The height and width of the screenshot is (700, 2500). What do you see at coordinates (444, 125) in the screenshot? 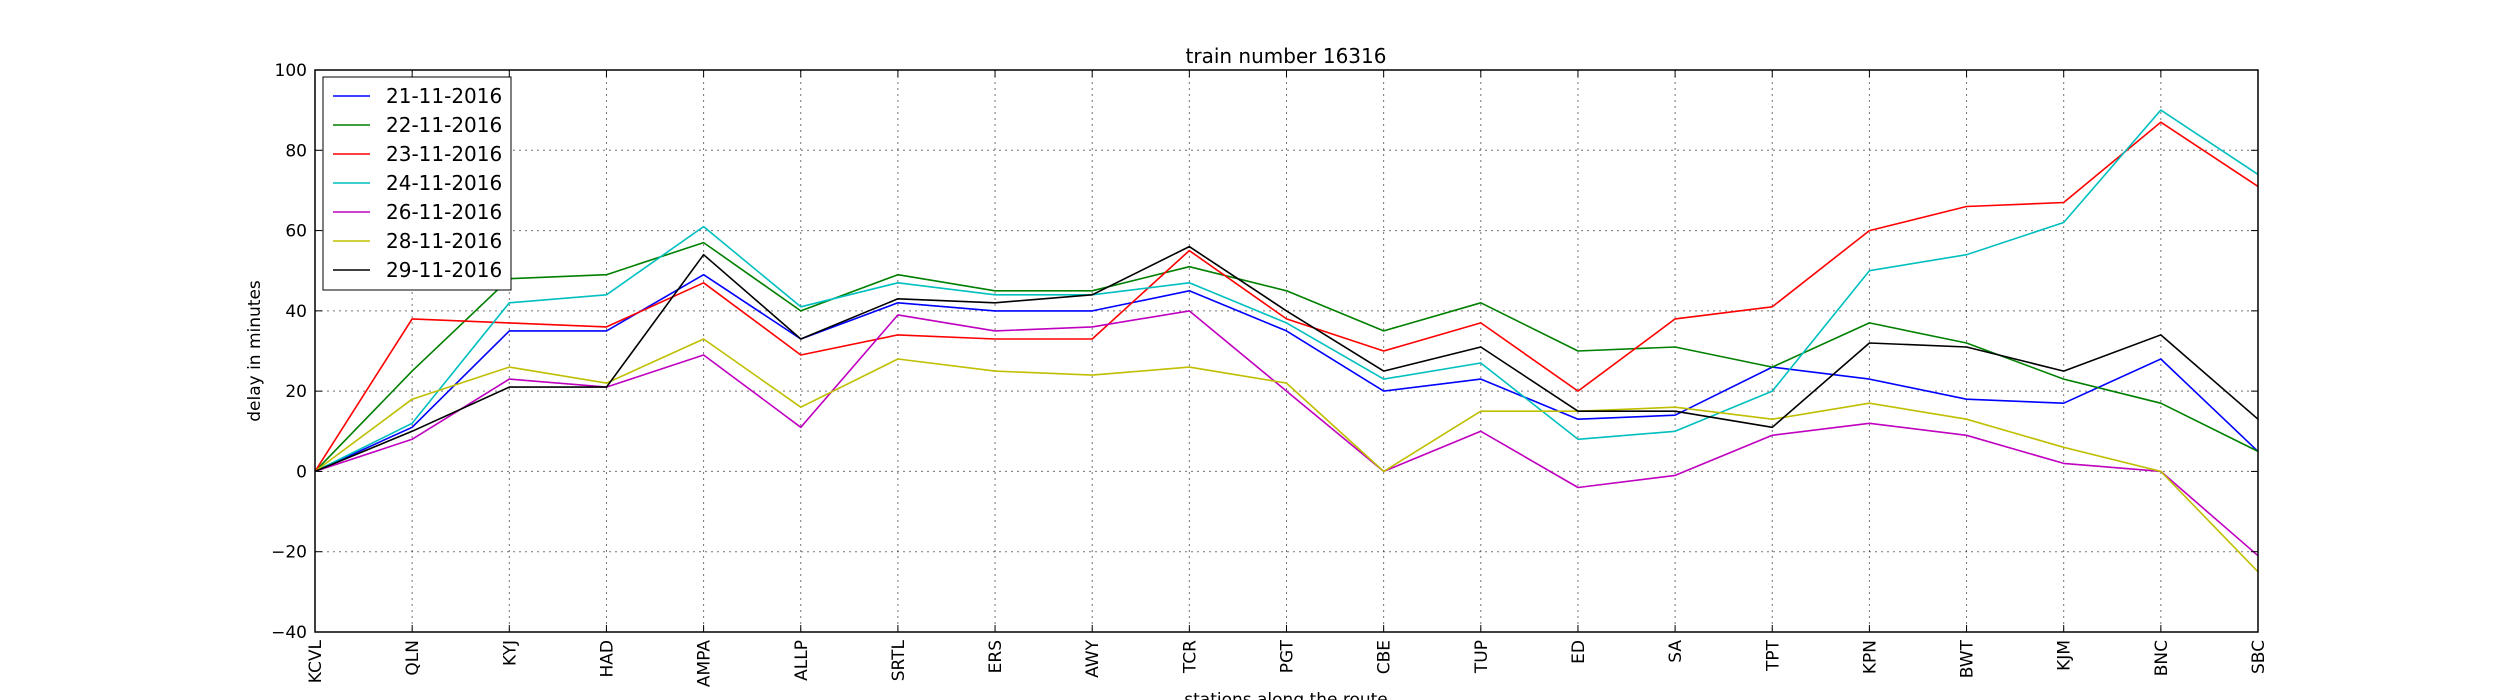
I see `legend-label: 22-11-2016` at bounding box center [444, 125].